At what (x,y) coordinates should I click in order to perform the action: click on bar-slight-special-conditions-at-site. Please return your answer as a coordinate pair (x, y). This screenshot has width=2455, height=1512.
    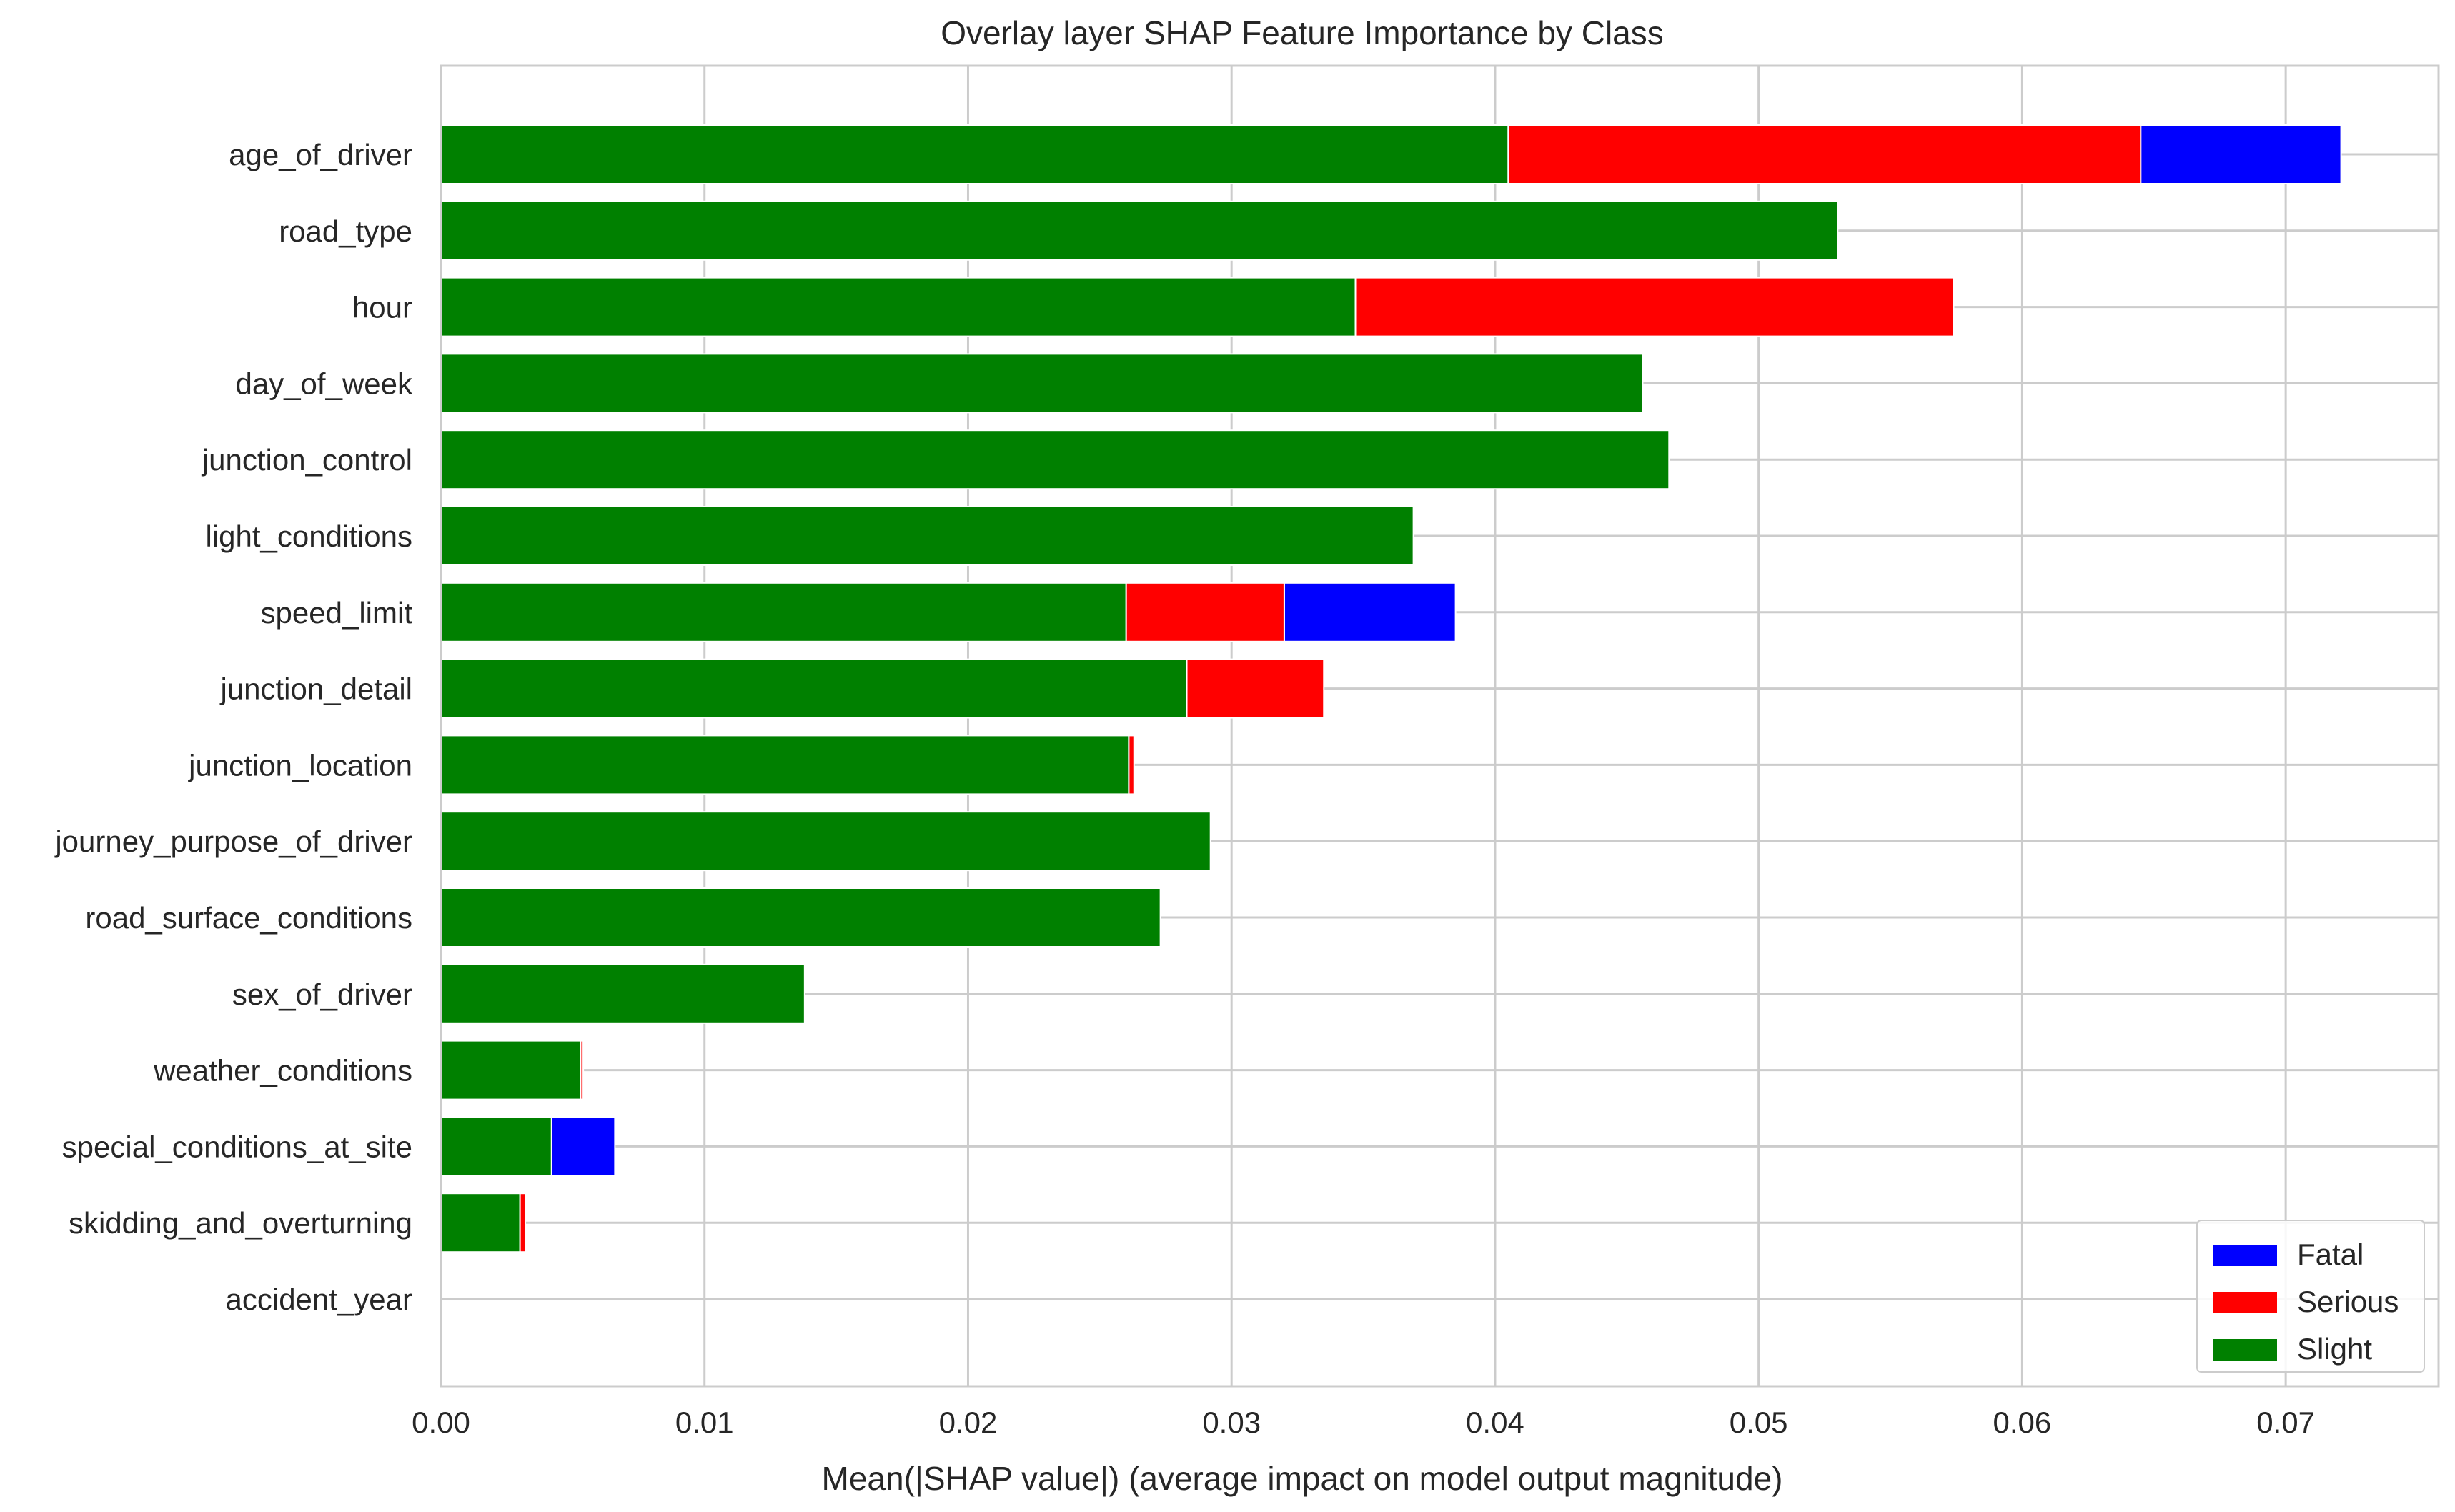
    Looking at the image, I should click on (496, 1147).